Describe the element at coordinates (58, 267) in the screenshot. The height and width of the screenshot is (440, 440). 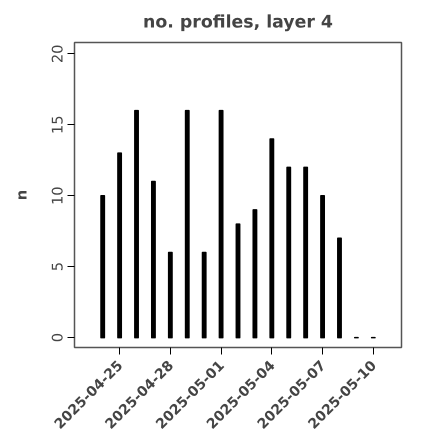
I see `y-tick-label: 5` at that location.